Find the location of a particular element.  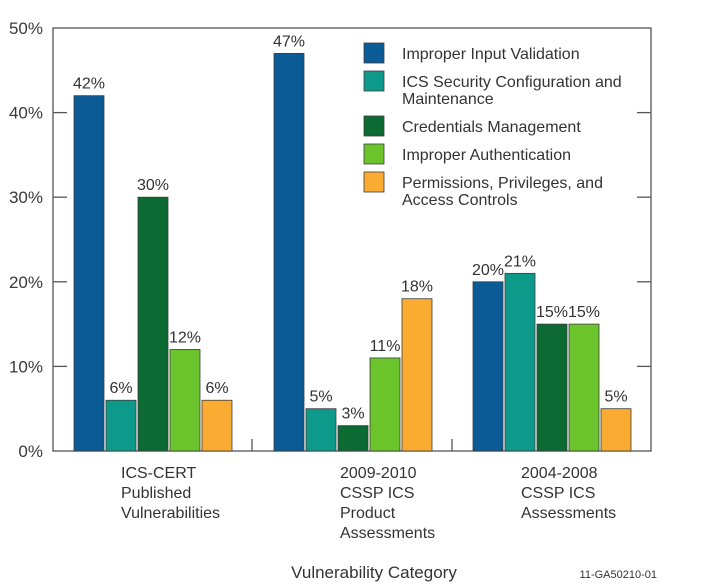

legend-entry-label-line: Credentials Management is located at coordinates (491, 127).